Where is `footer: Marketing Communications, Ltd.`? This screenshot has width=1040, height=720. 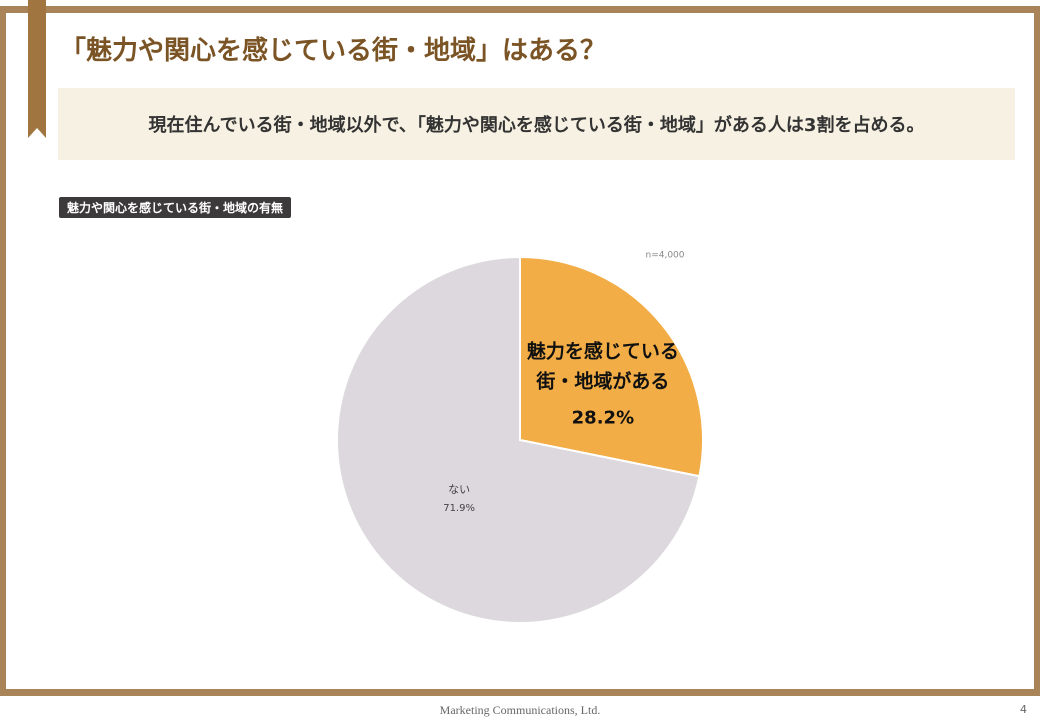 footer: Marketing Communications, Ltd. is located at coordinates (520, 710).